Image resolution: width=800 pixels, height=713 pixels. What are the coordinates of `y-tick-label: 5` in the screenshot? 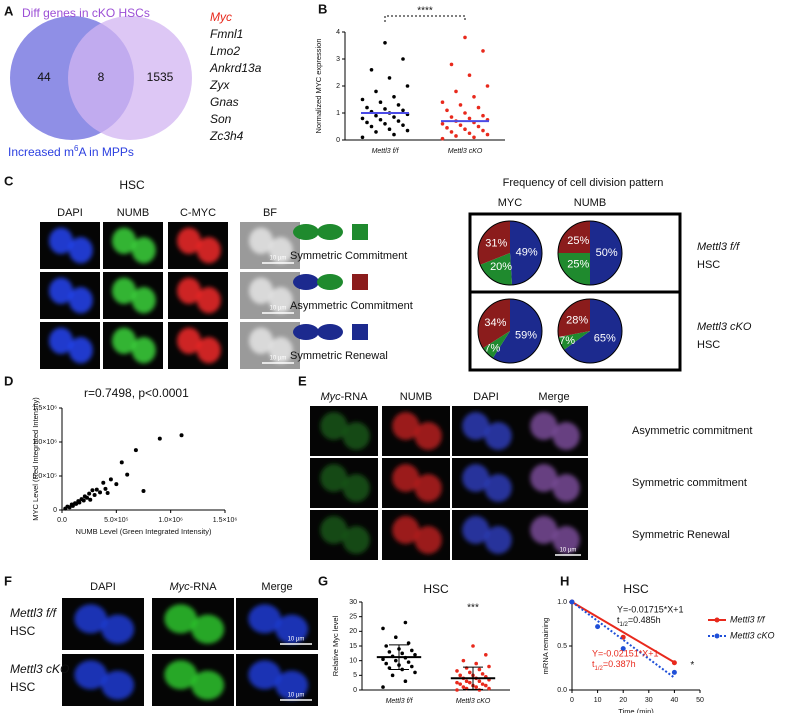 It's located at (355, 675).